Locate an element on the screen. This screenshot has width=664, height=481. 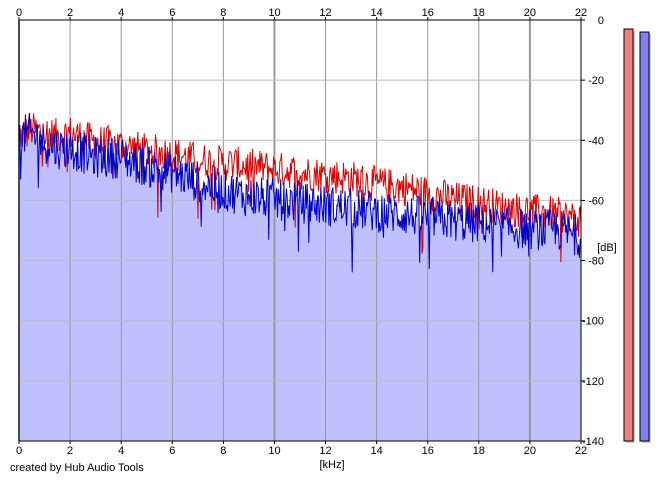
x-tick-bottom-label: 0 is located at coordinates (19, 451).